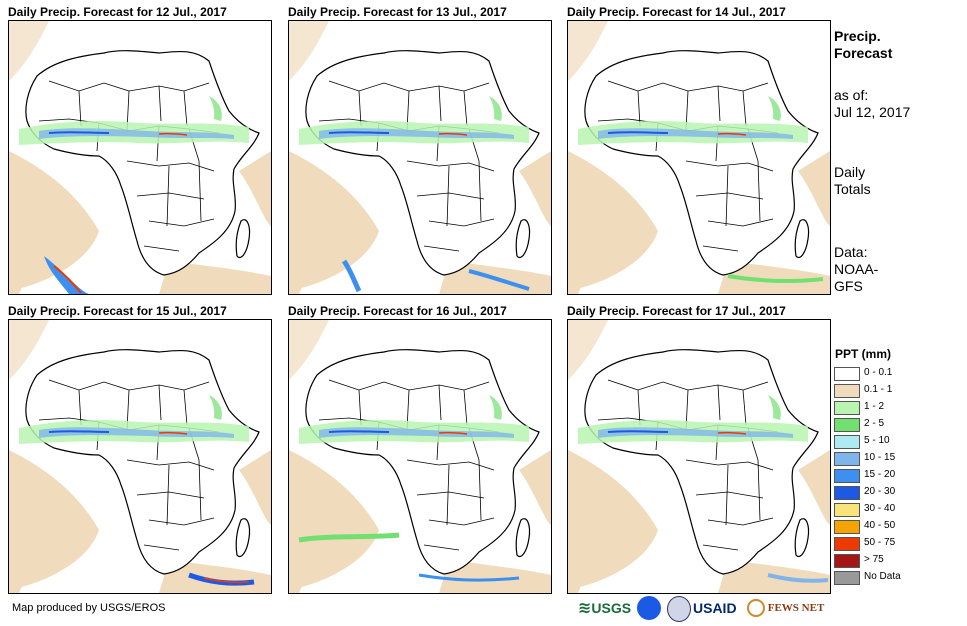 This screenshot has width=967, height=626. What do you see at coordinates (880, 491) in the screenshot?
I see `legend-label: 20 - 30` at bounding box center [880, 491].